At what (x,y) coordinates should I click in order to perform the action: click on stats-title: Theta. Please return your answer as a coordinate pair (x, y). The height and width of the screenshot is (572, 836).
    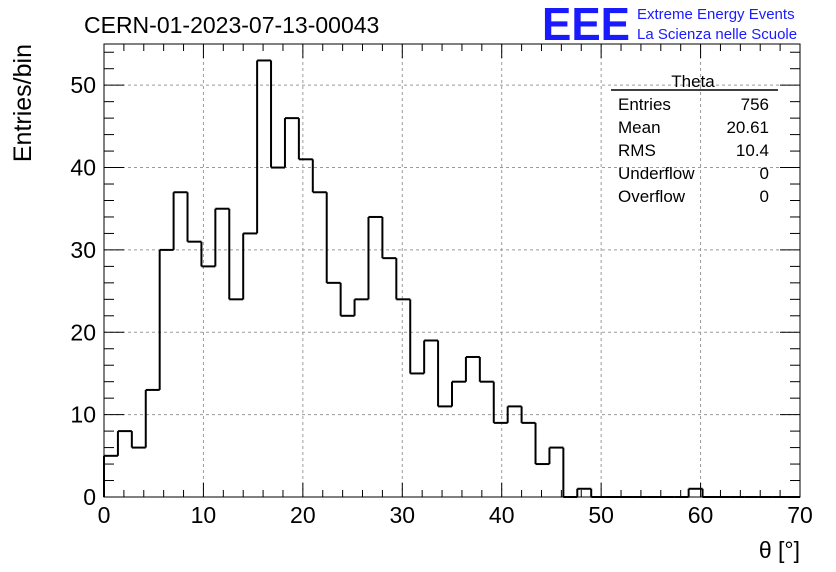
    Looking at the image, I should click on (693, 81).